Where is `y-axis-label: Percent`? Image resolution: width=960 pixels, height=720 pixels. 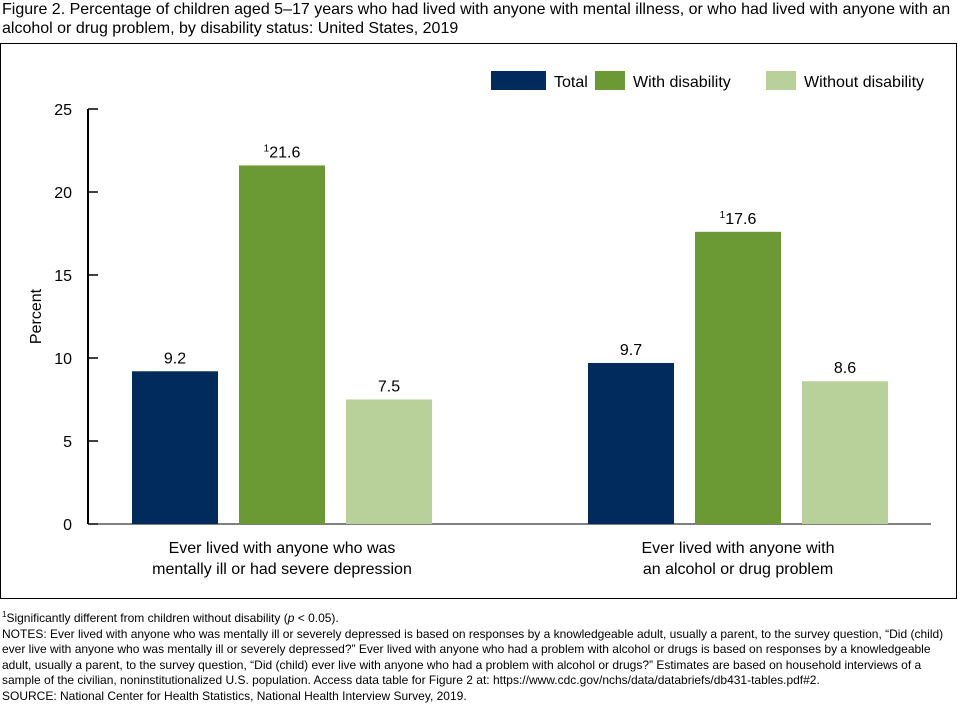
y-axis-label: Percent is located at coordinates (36, 316).